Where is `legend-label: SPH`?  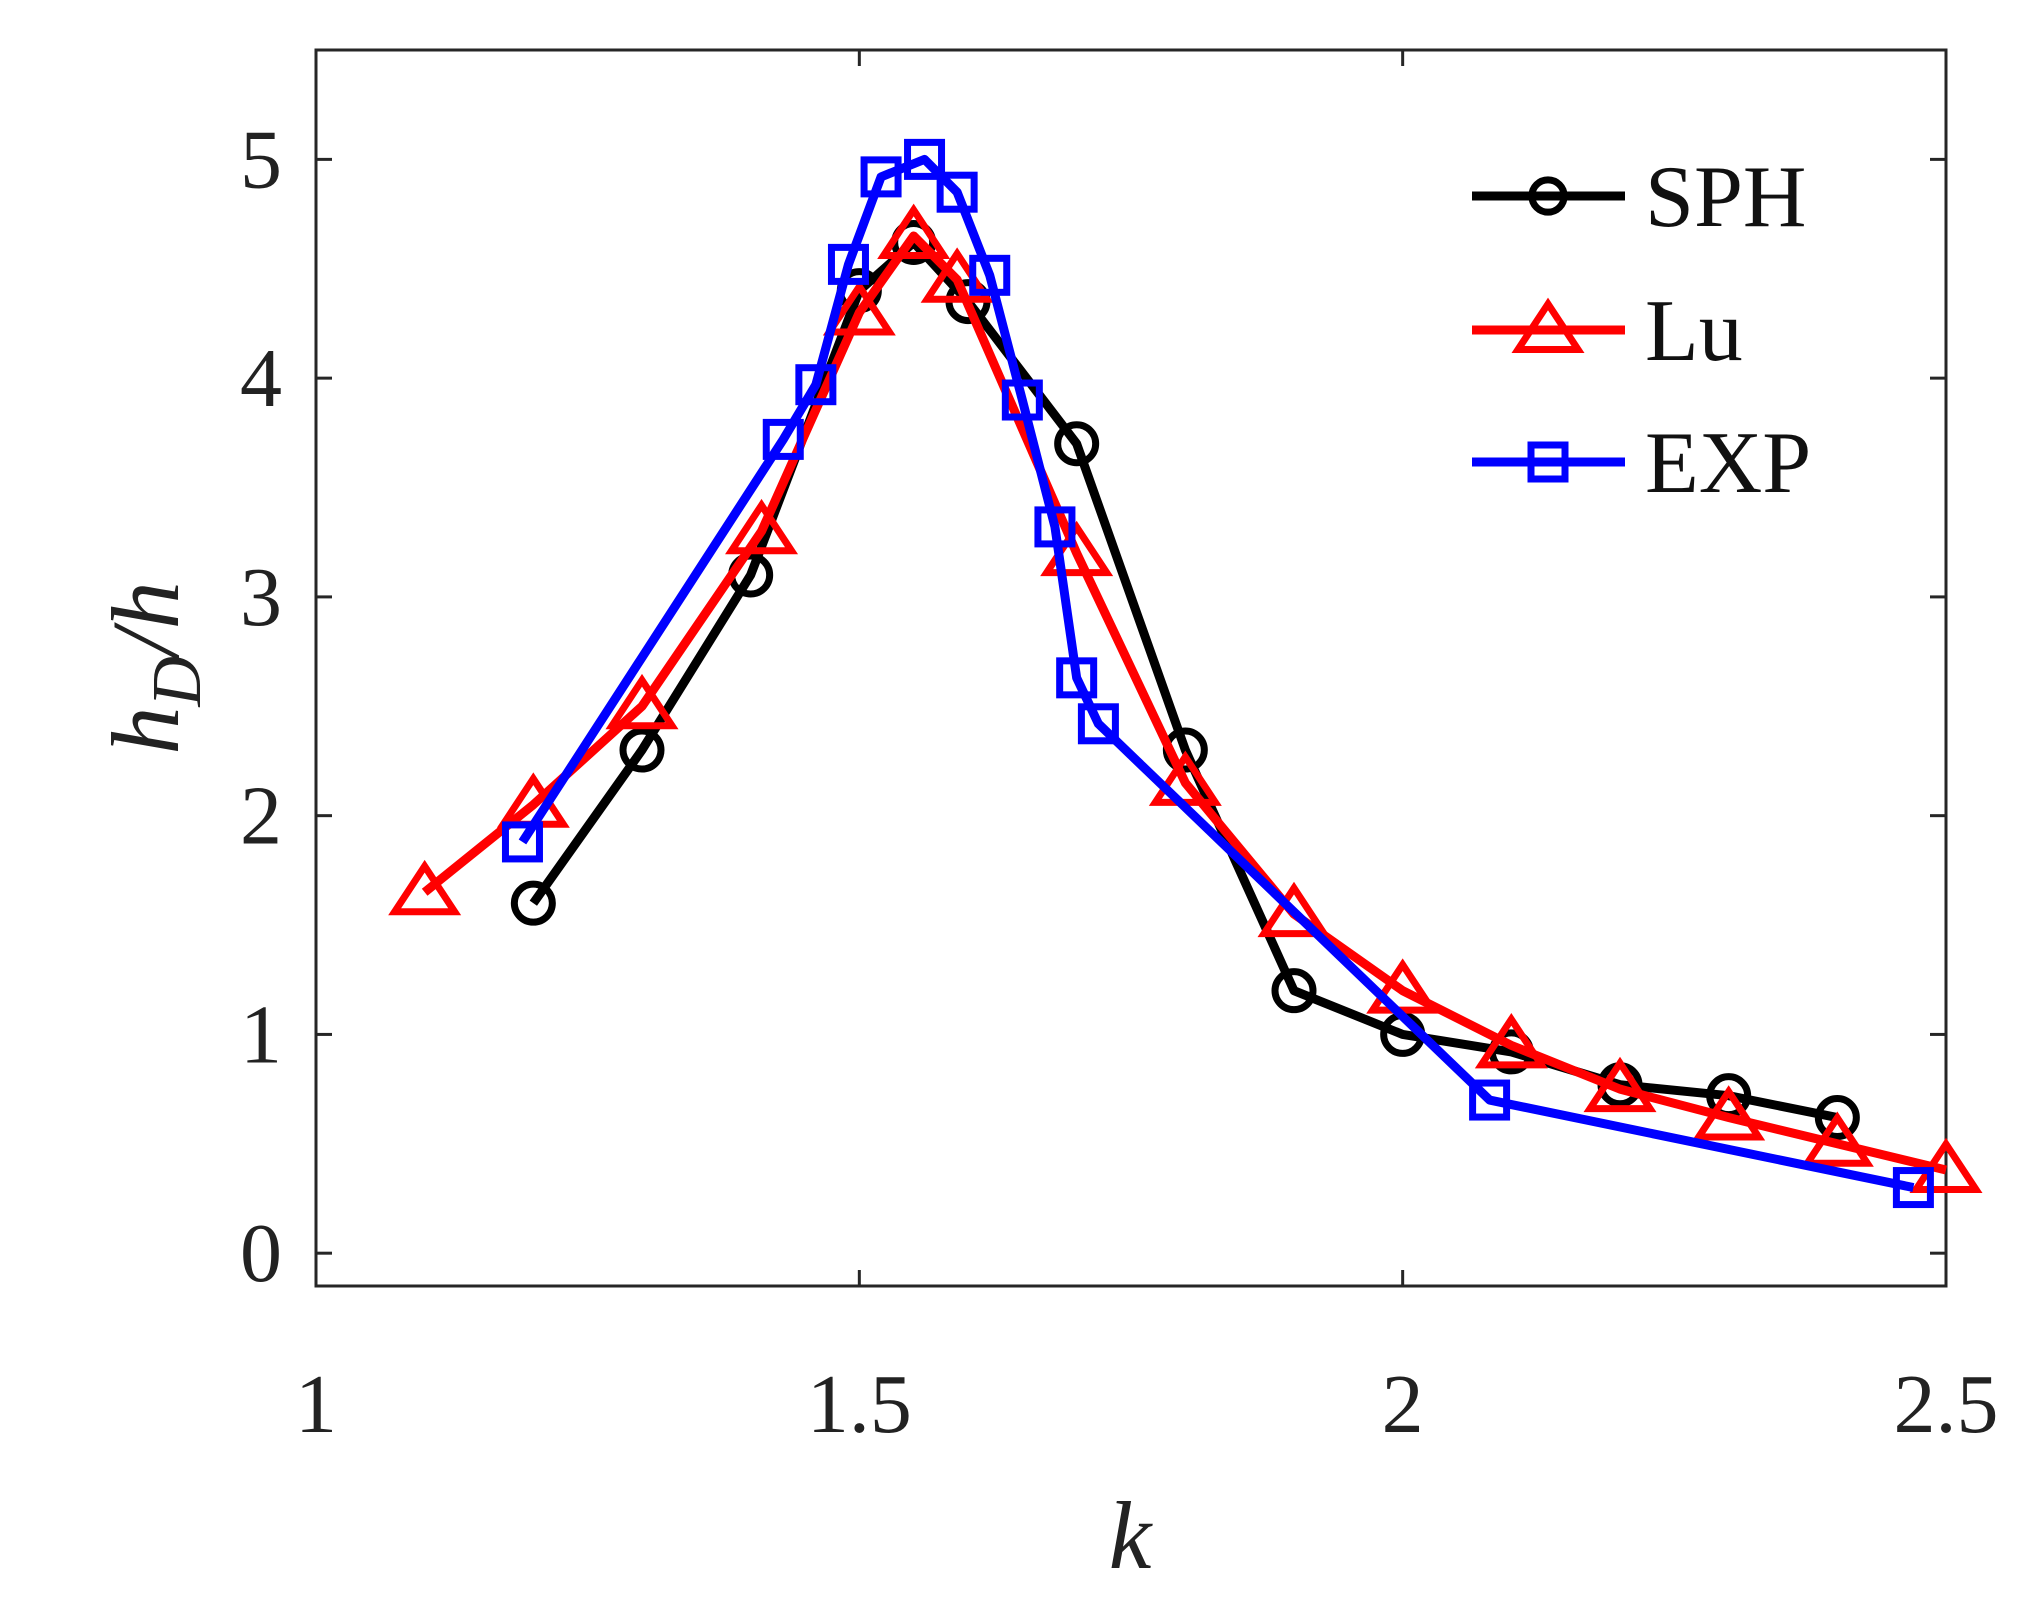
legend-label: SPH is located at coordinates (1725, 197).